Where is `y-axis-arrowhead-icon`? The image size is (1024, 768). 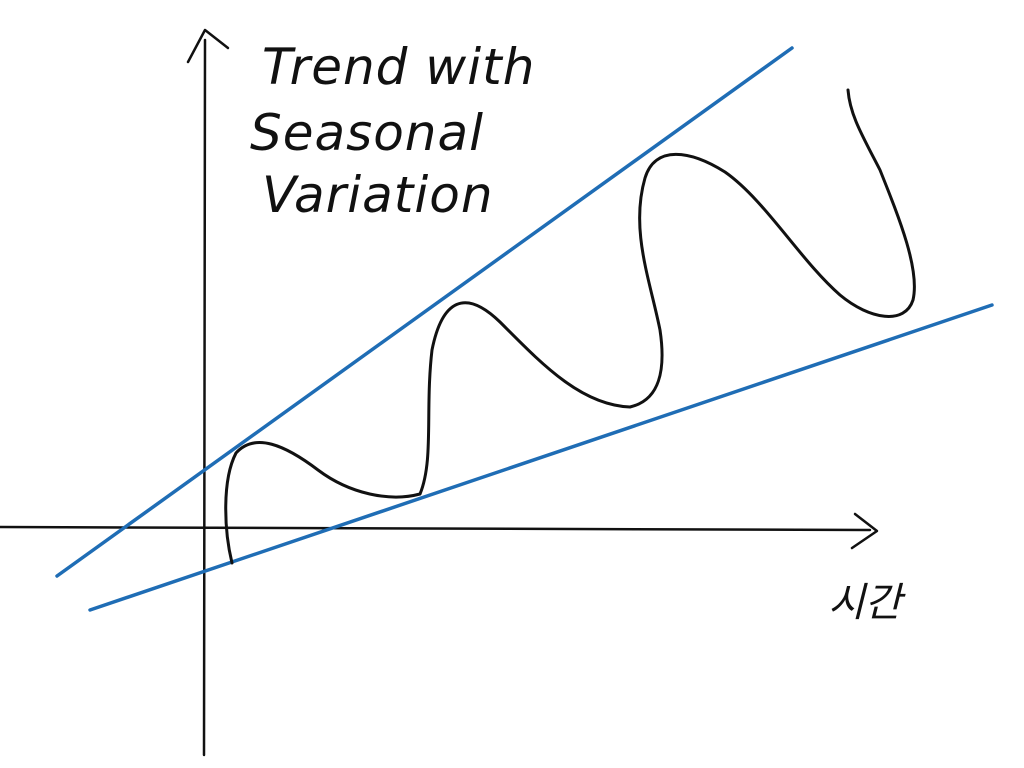 y-axis-arrowhead-icon is located at coordinates (208, 46).